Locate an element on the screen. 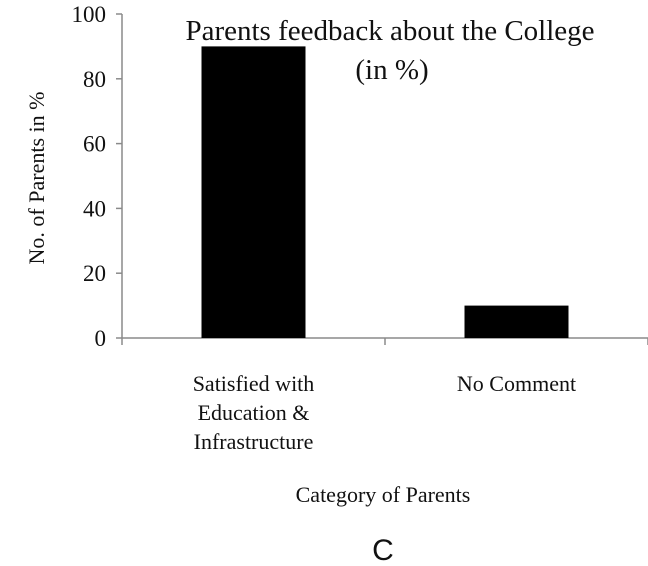  x-tick-label: Satisfied with is located at coordinates (254, 383).